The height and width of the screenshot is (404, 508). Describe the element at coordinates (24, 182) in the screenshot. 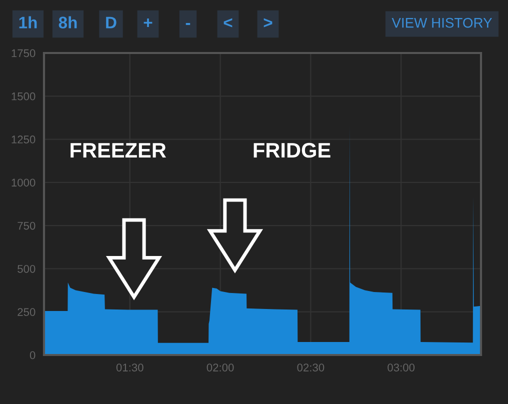

I see `y-tick-label: 1000` at that location.